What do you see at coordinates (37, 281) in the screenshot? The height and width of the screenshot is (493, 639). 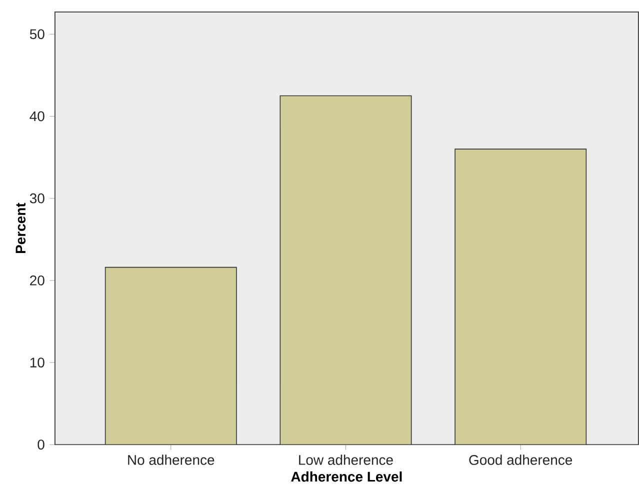 I see `y-tick-label: 20` at bounding box center [37, 281].